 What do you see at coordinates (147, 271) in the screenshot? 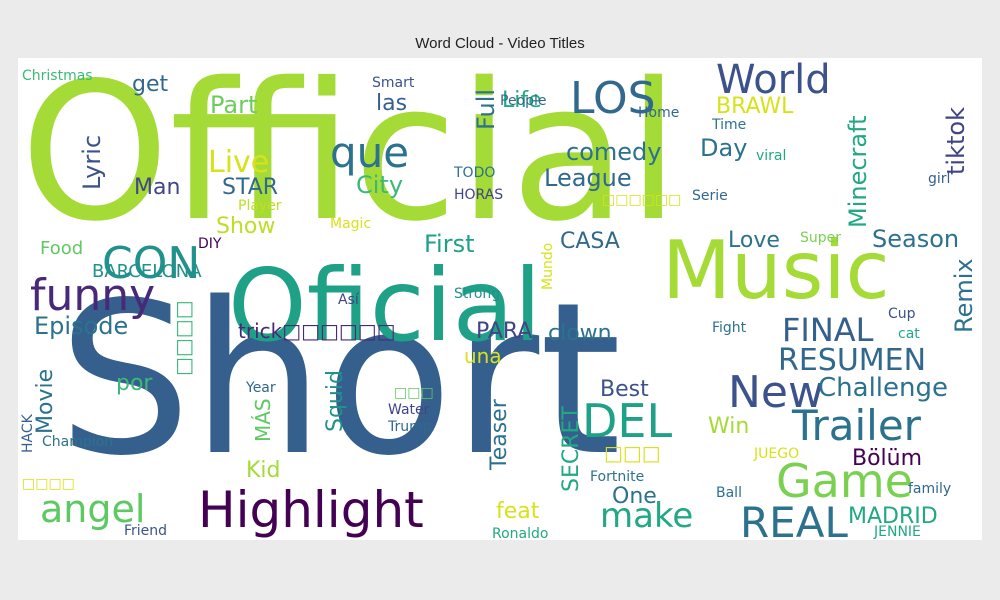
I see `word-barcelona-58: BARCELONA` at bounding box center [147, 271].